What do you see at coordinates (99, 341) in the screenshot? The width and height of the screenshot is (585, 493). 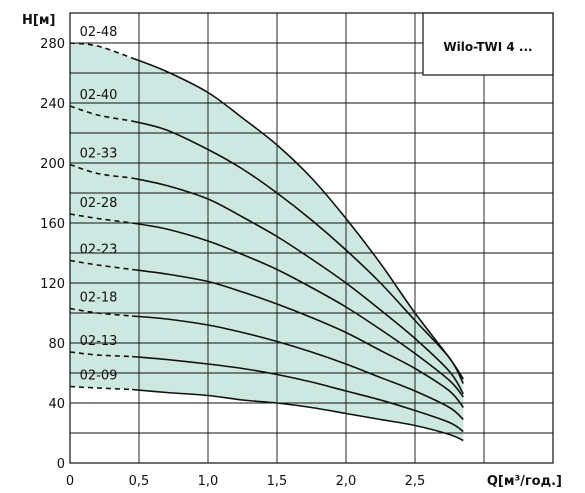 I see `series-label-02-13: 02-13` at bounding box center [99, 341].